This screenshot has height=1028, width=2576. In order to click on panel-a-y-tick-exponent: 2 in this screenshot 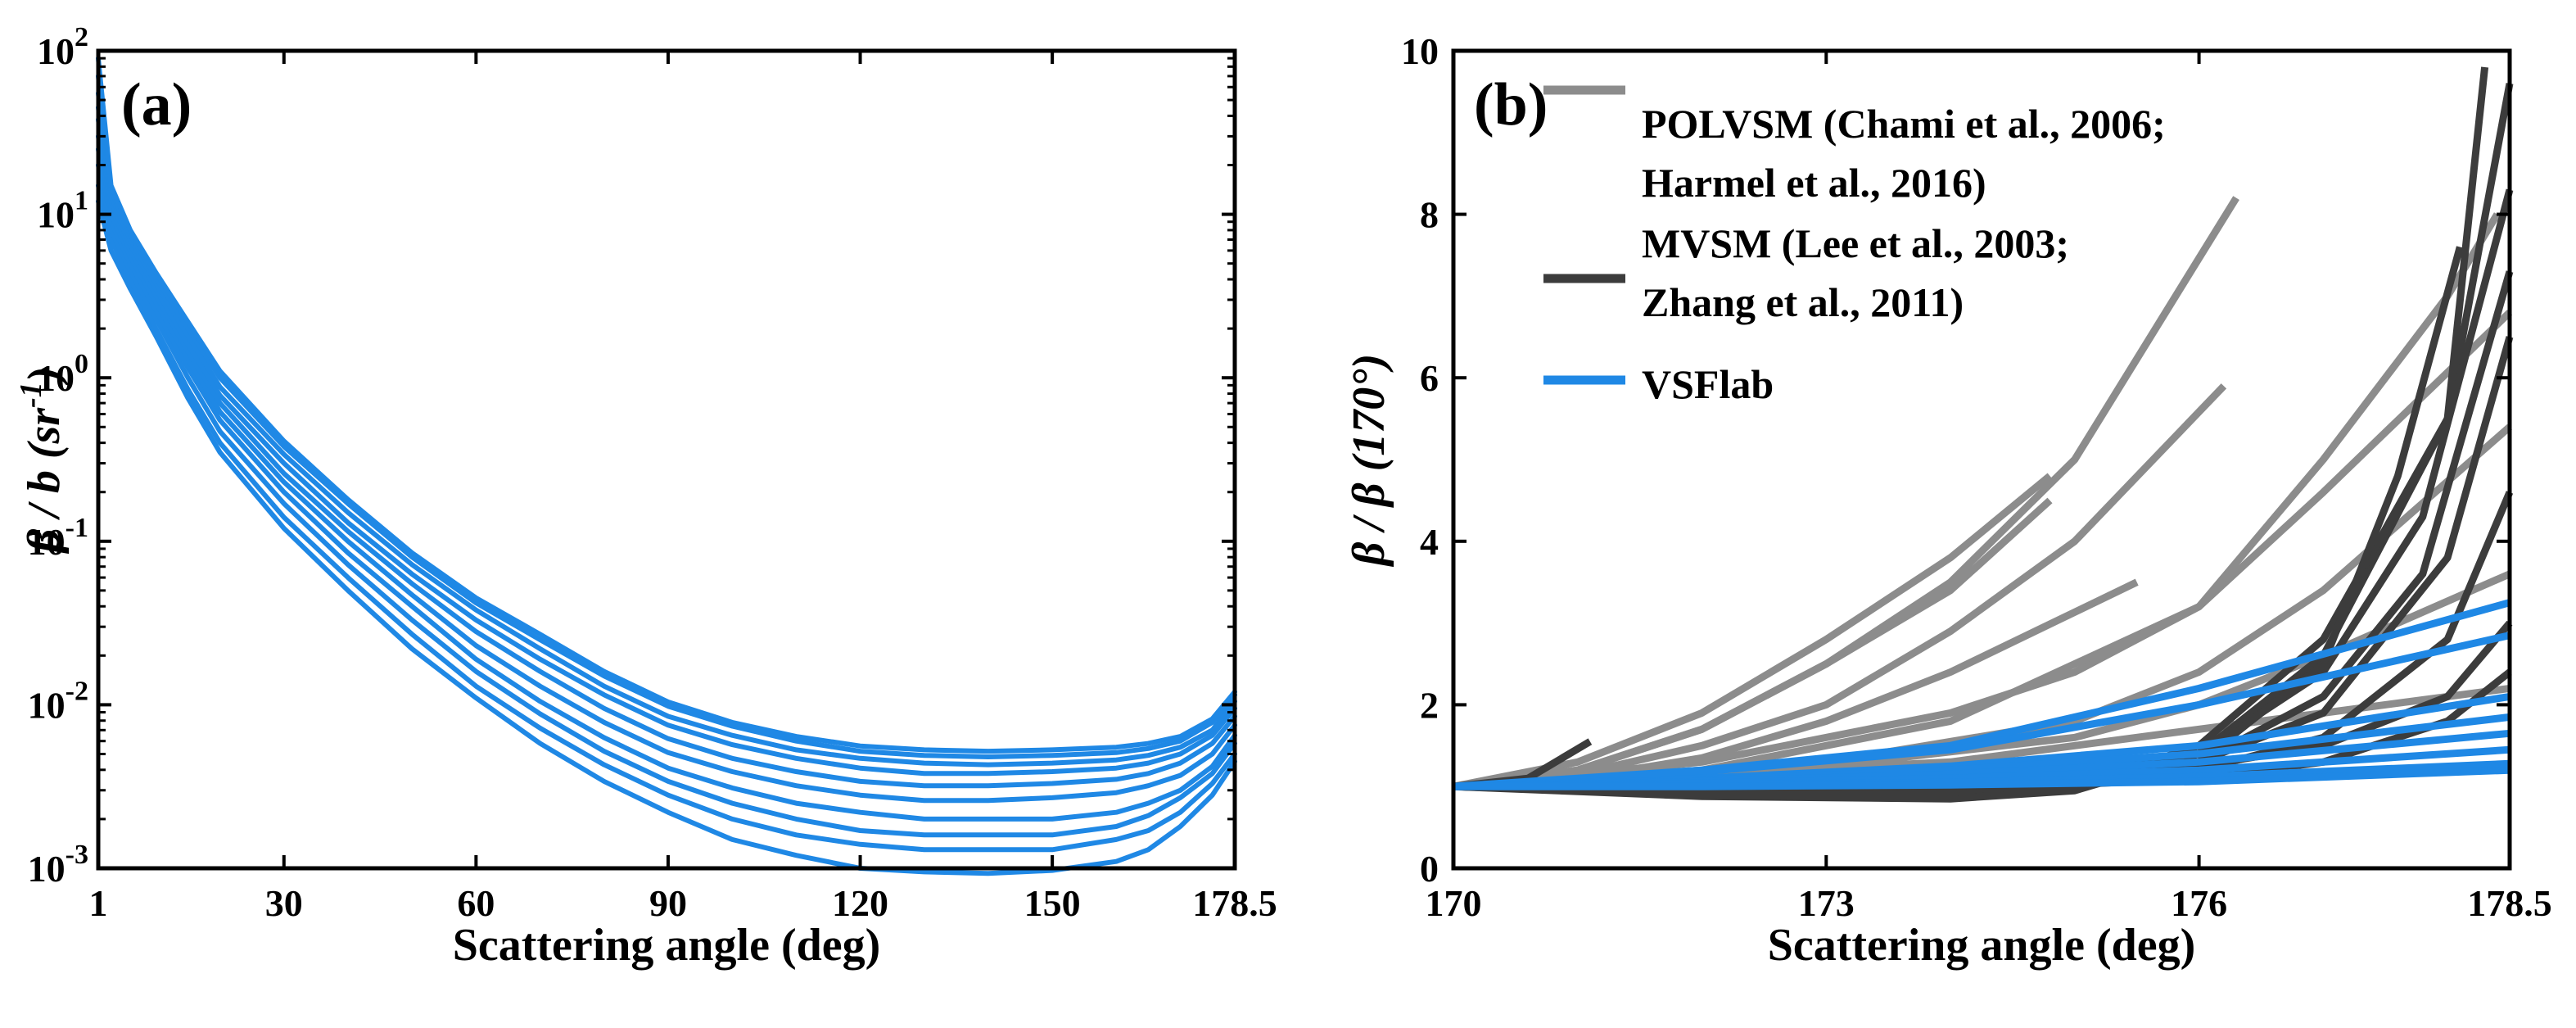, I will do `click(81, 37)`.